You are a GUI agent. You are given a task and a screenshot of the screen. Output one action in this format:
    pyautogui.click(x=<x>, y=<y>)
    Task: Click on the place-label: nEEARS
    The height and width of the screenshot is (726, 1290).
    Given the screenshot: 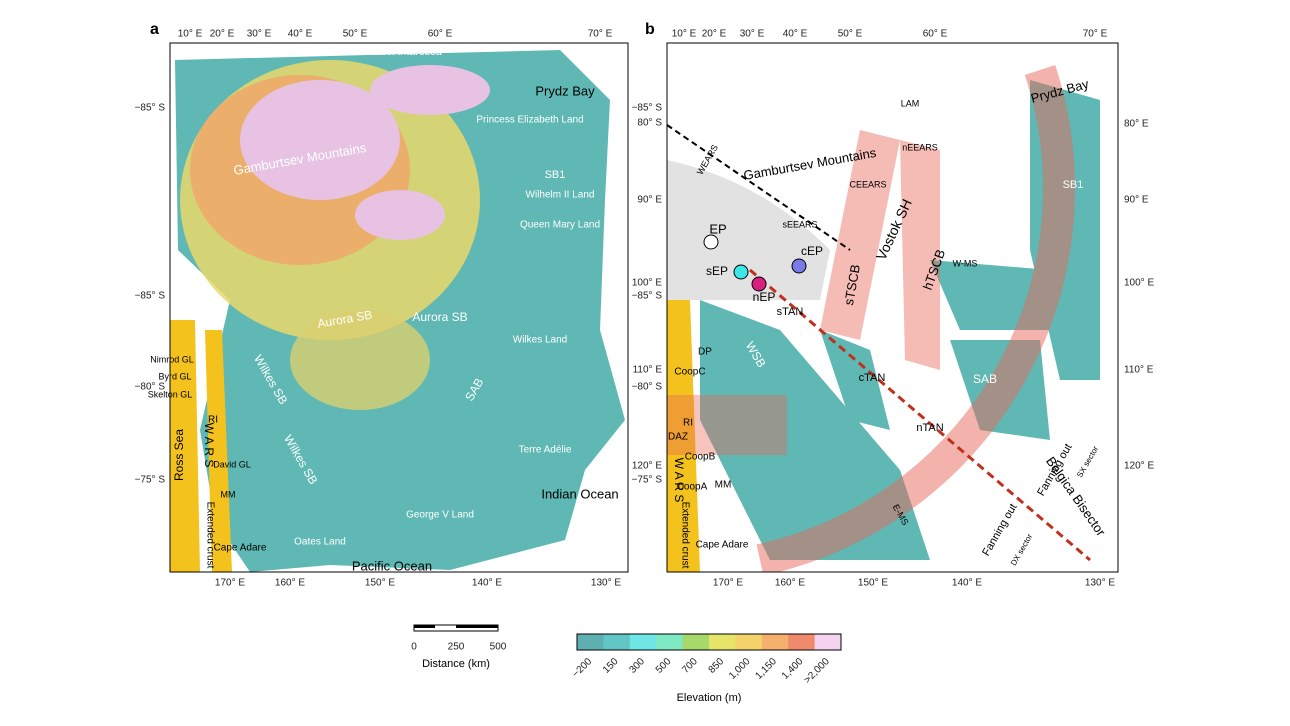 What is the action you would take?
    pyautogui.click(x=920, y=147)
    